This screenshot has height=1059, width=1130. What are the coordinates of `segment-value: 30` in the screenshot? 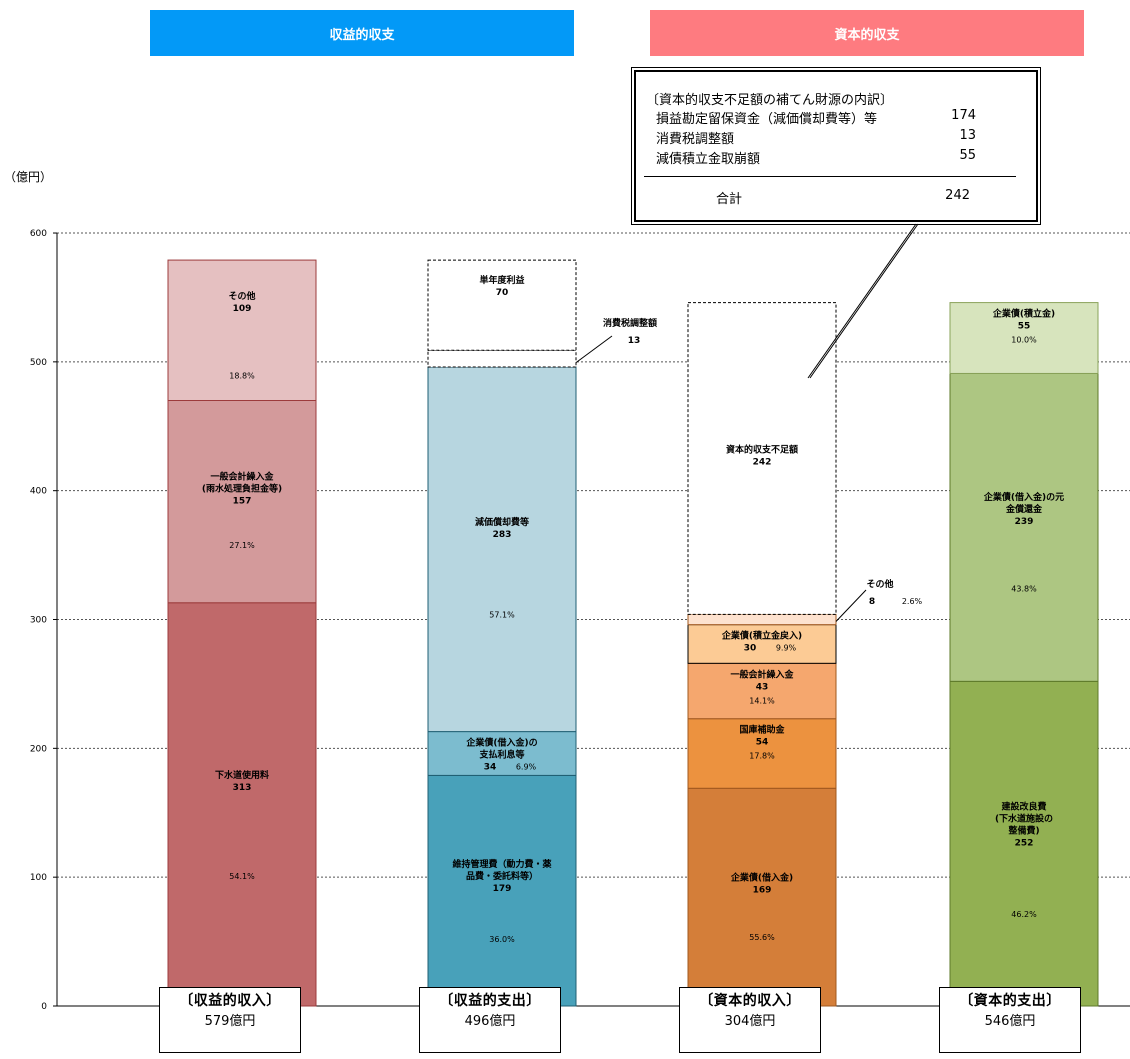 It's located at (750, 649).